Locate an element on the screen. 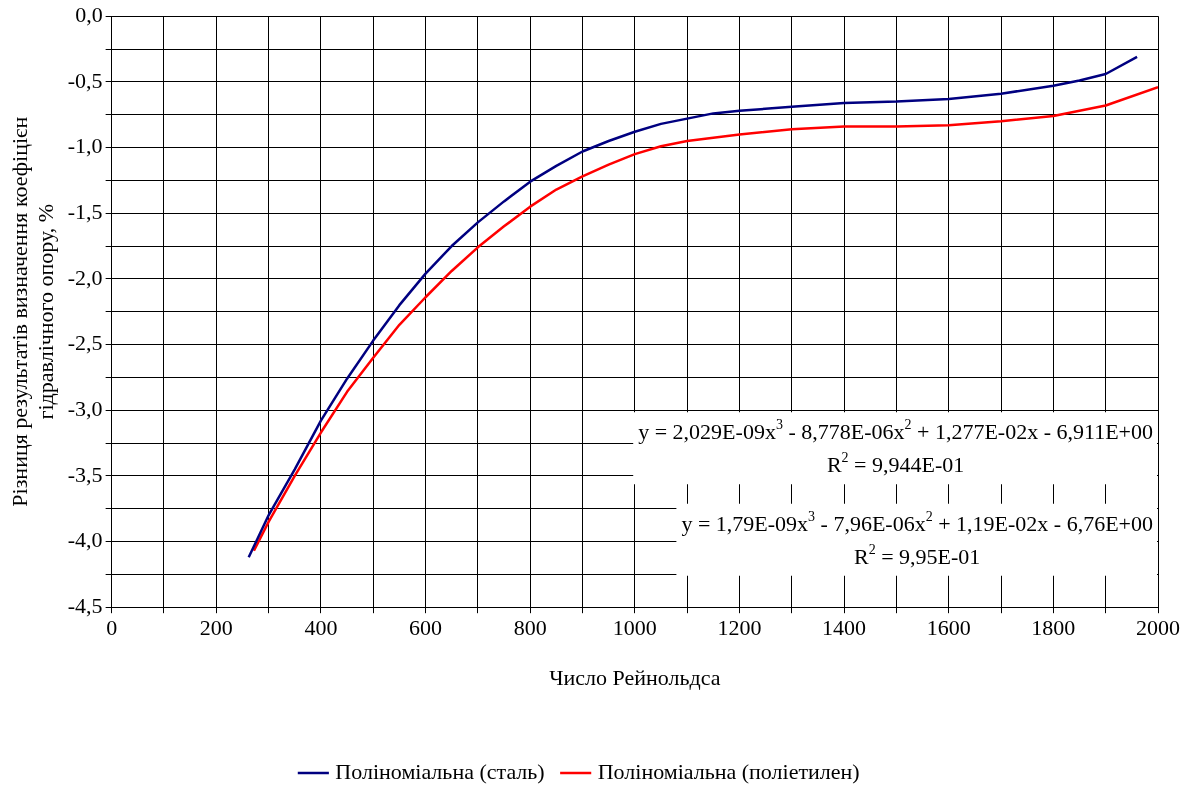 The width and height of the screenshot is (1192, 798). y-axis-title: Різниця результатів визначення коефіцієн гідравлічного опору, % is located at coordinates (32, 311).